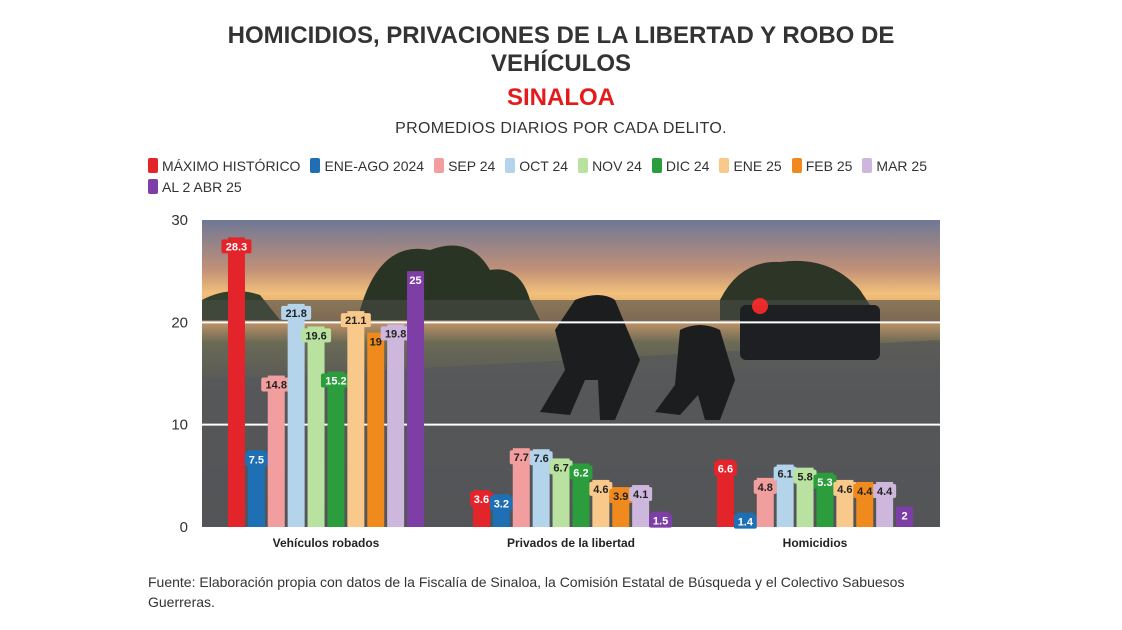  Describe the element at coordinates (326, 543) in the screenshot. I see `x-category-label: Vehículos robados` at that location.